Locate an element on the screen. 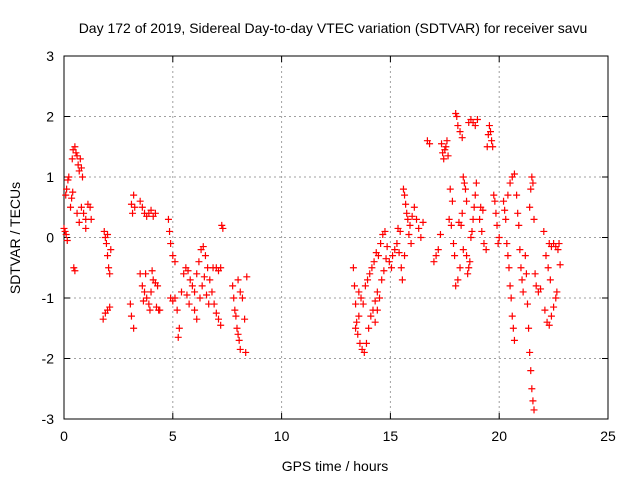  y-tick-label: -1 is located at coordinates (48, 298).